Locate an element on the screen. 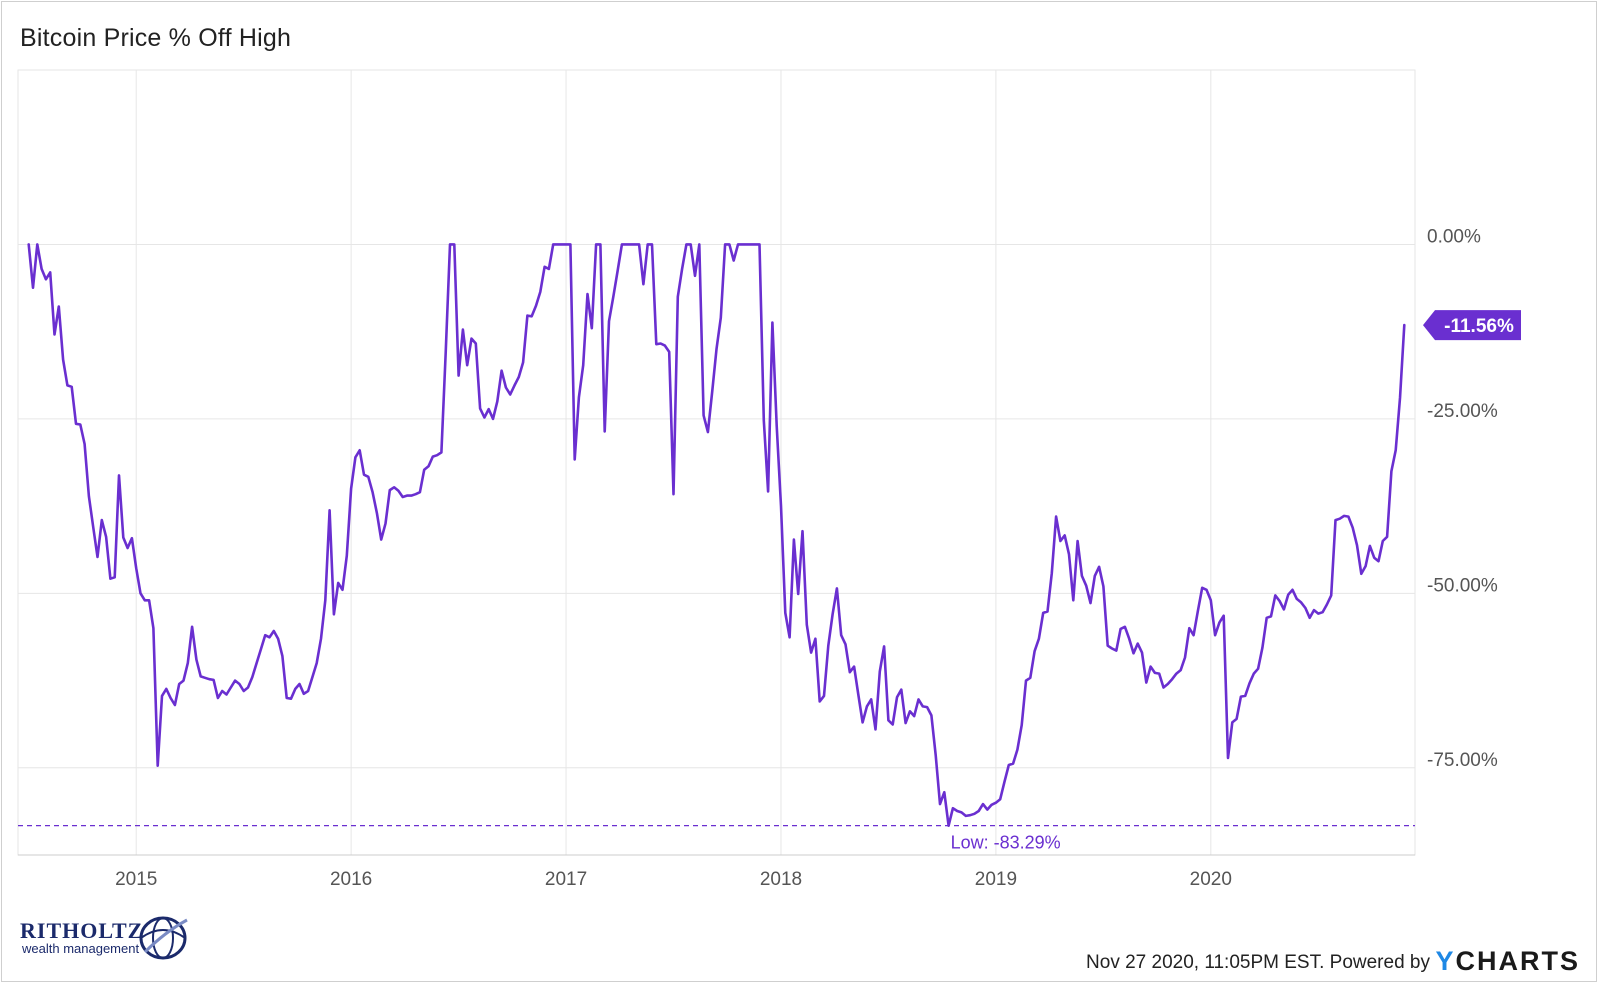 The image size is (1600, 985). x-tick-label: 2017 is located at coordinates (566, 879).